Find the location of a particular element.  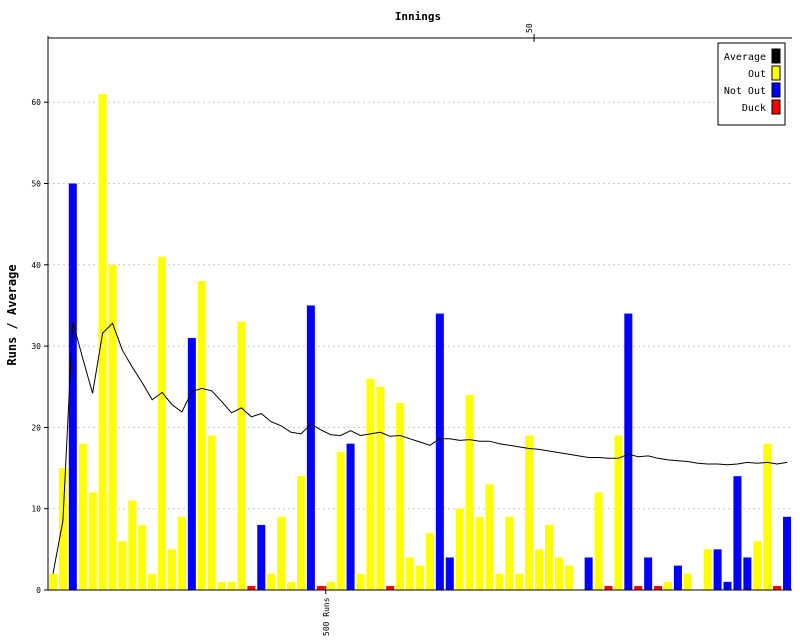

y-tick-label: 50 is located at coordinates (36, 184).